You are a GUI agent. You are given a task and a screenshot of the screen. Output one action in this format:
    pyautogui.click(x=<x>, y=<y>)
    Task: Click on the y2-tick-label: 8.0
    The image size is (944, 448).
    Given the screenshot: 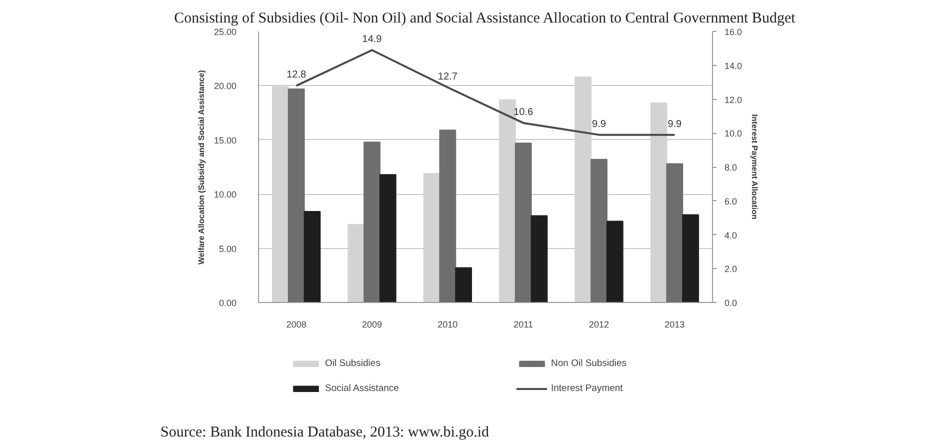 What is the action you would take?
    pyautogui.click(x=731, y=167)
    